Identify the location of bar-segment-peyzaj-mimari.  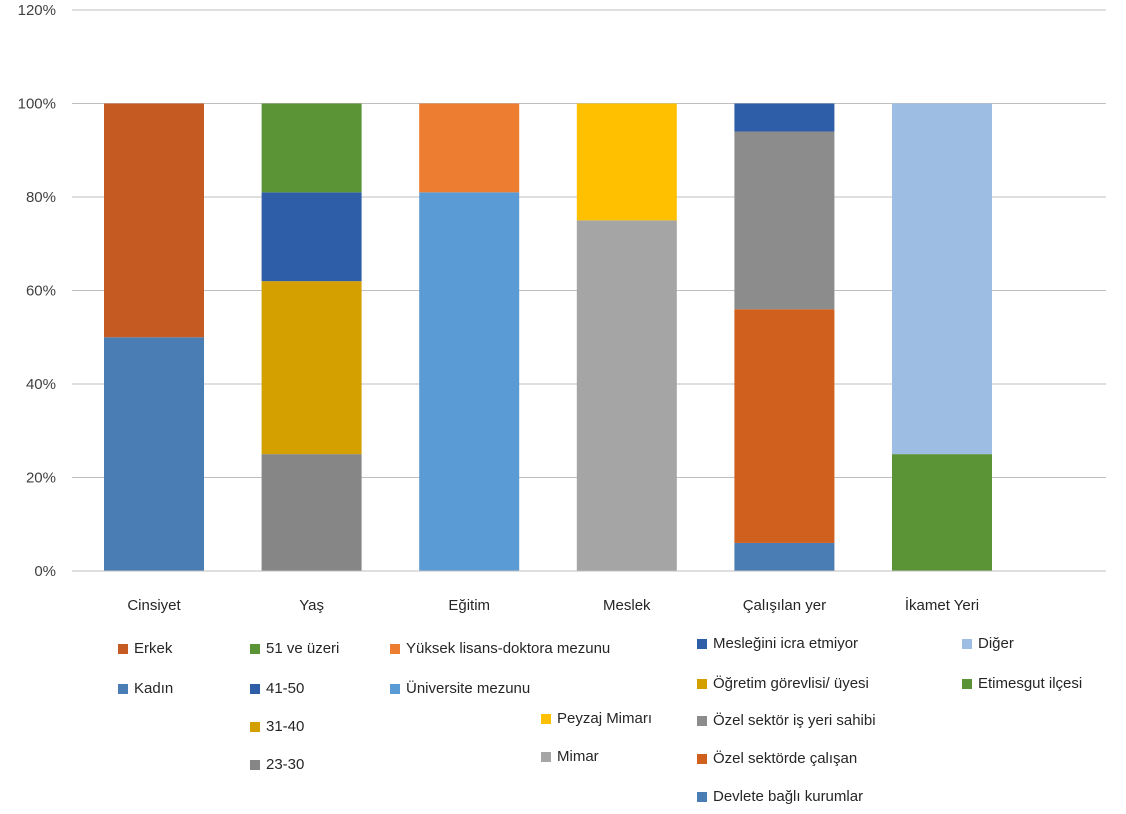
(626, 162).